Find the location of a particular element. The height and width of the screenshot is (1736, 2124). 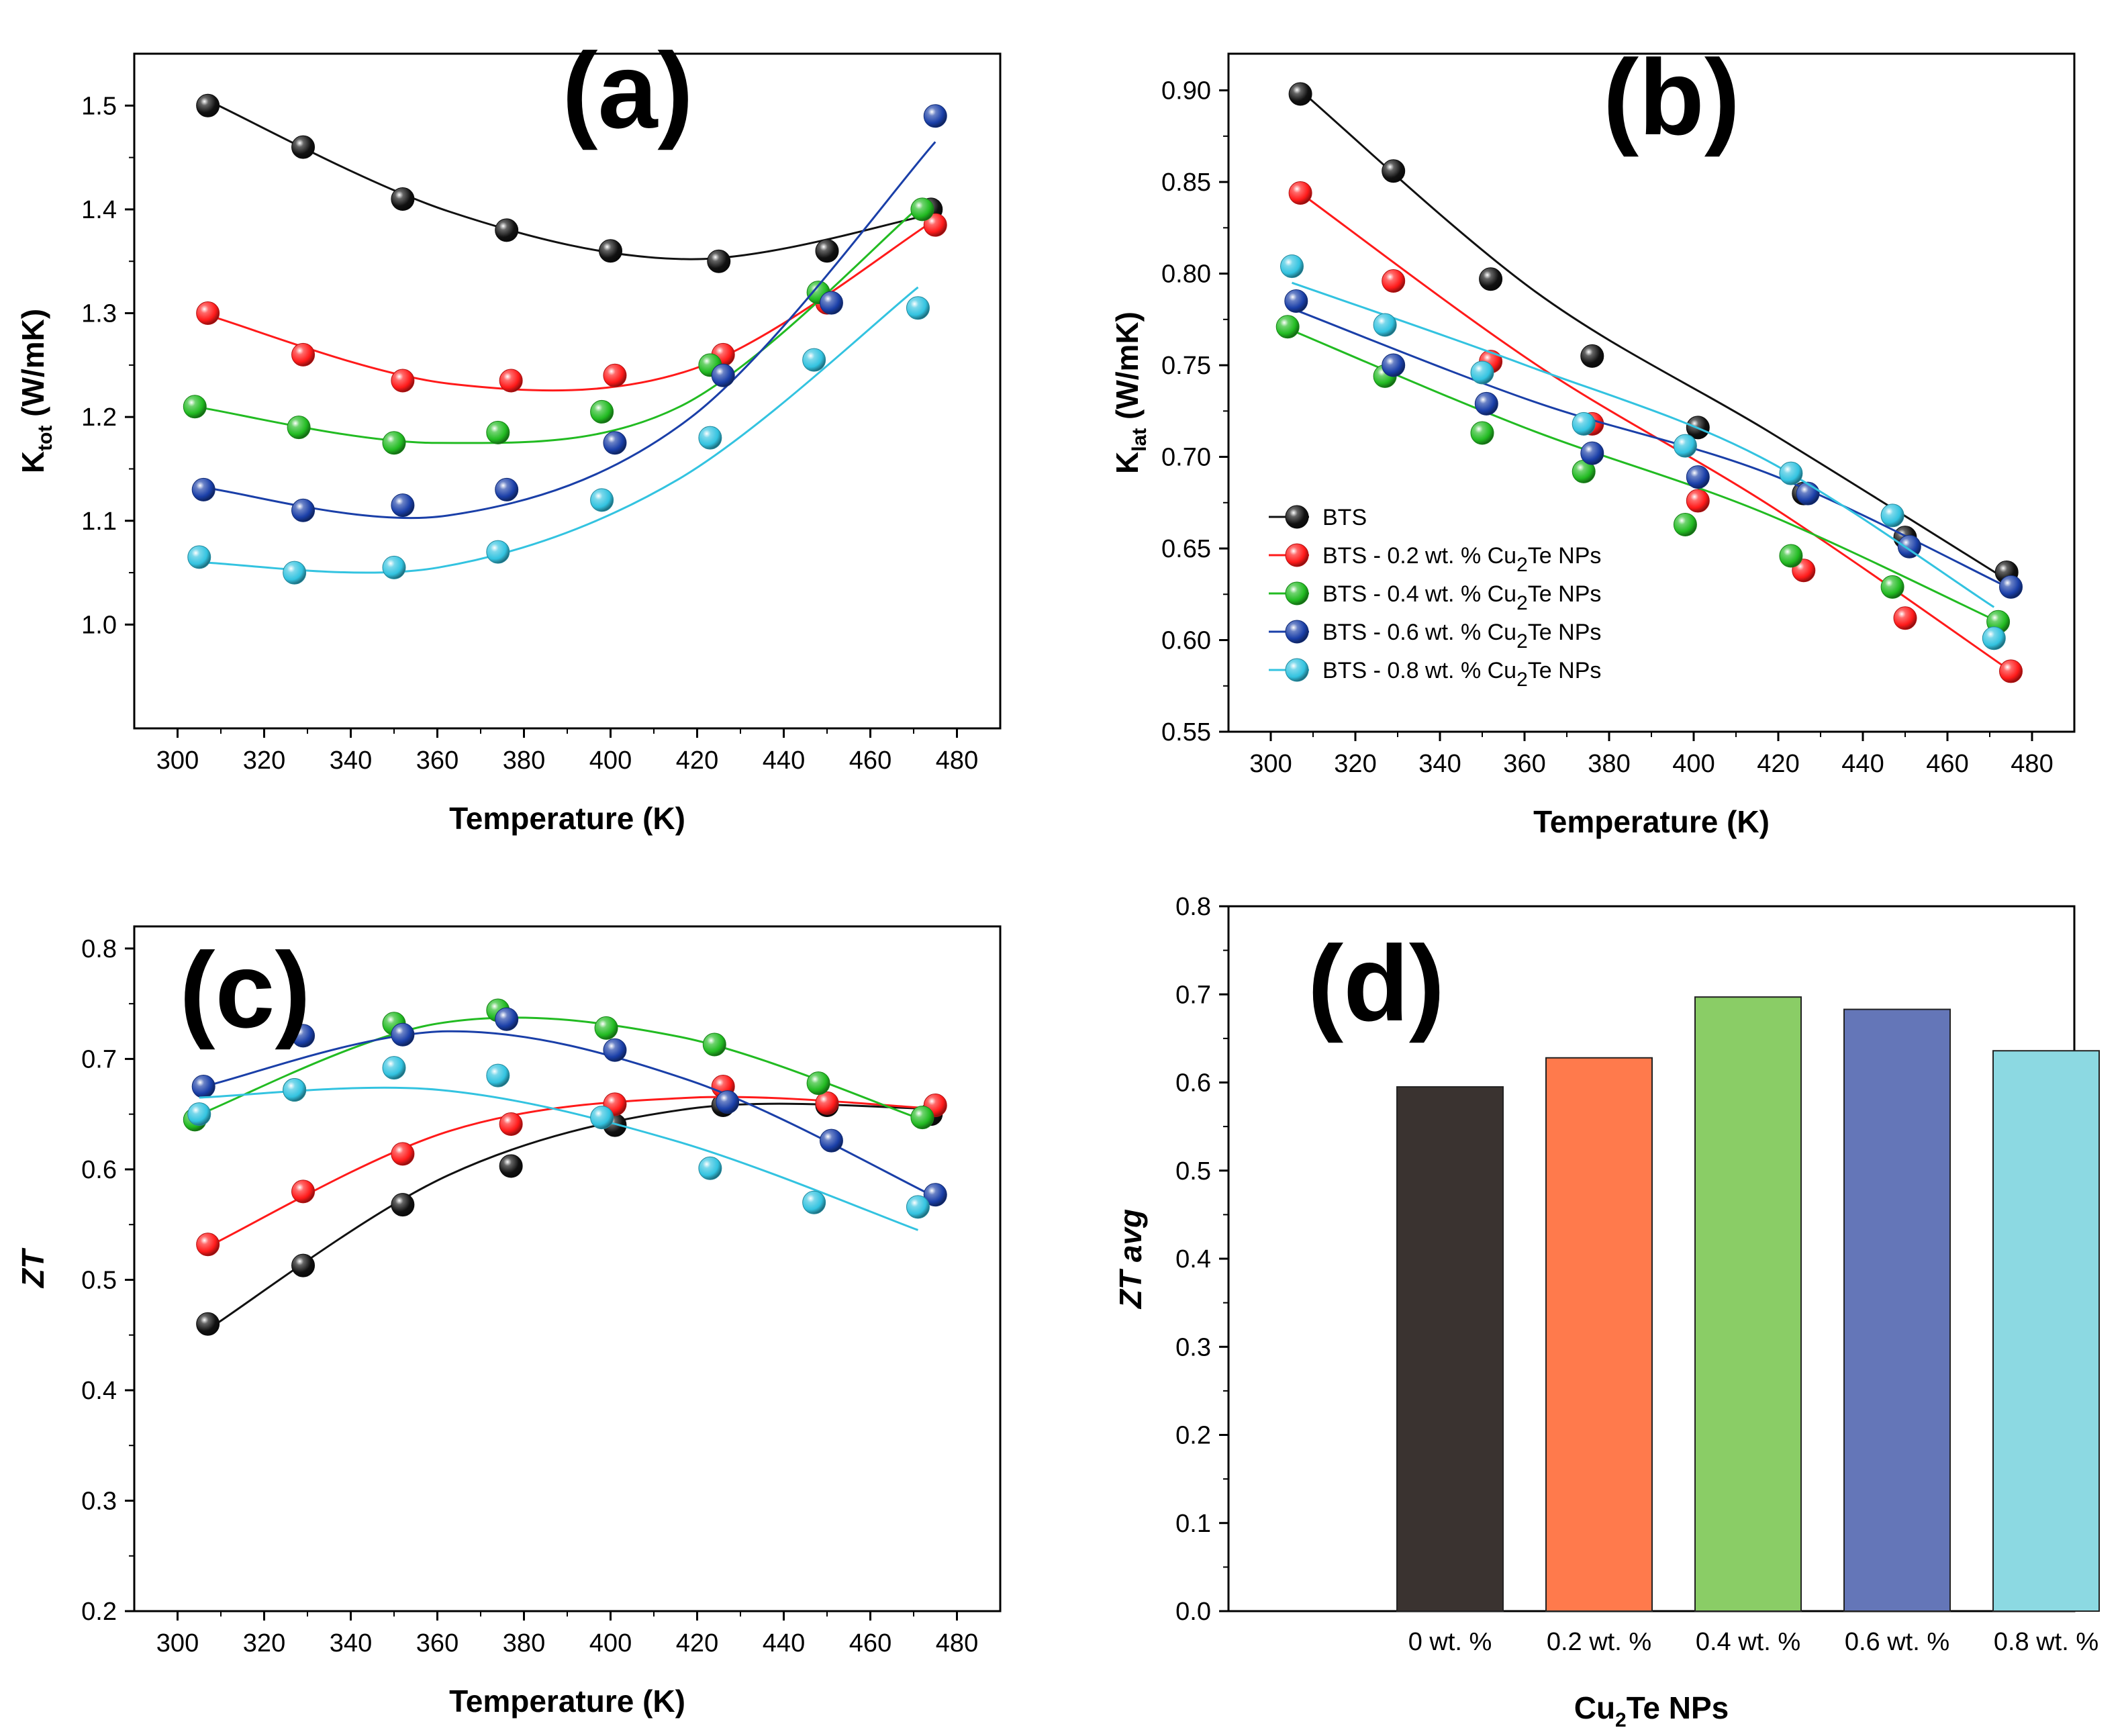

y-axis-title: Klat (W/mK) is located at coordinates (1130, 392).